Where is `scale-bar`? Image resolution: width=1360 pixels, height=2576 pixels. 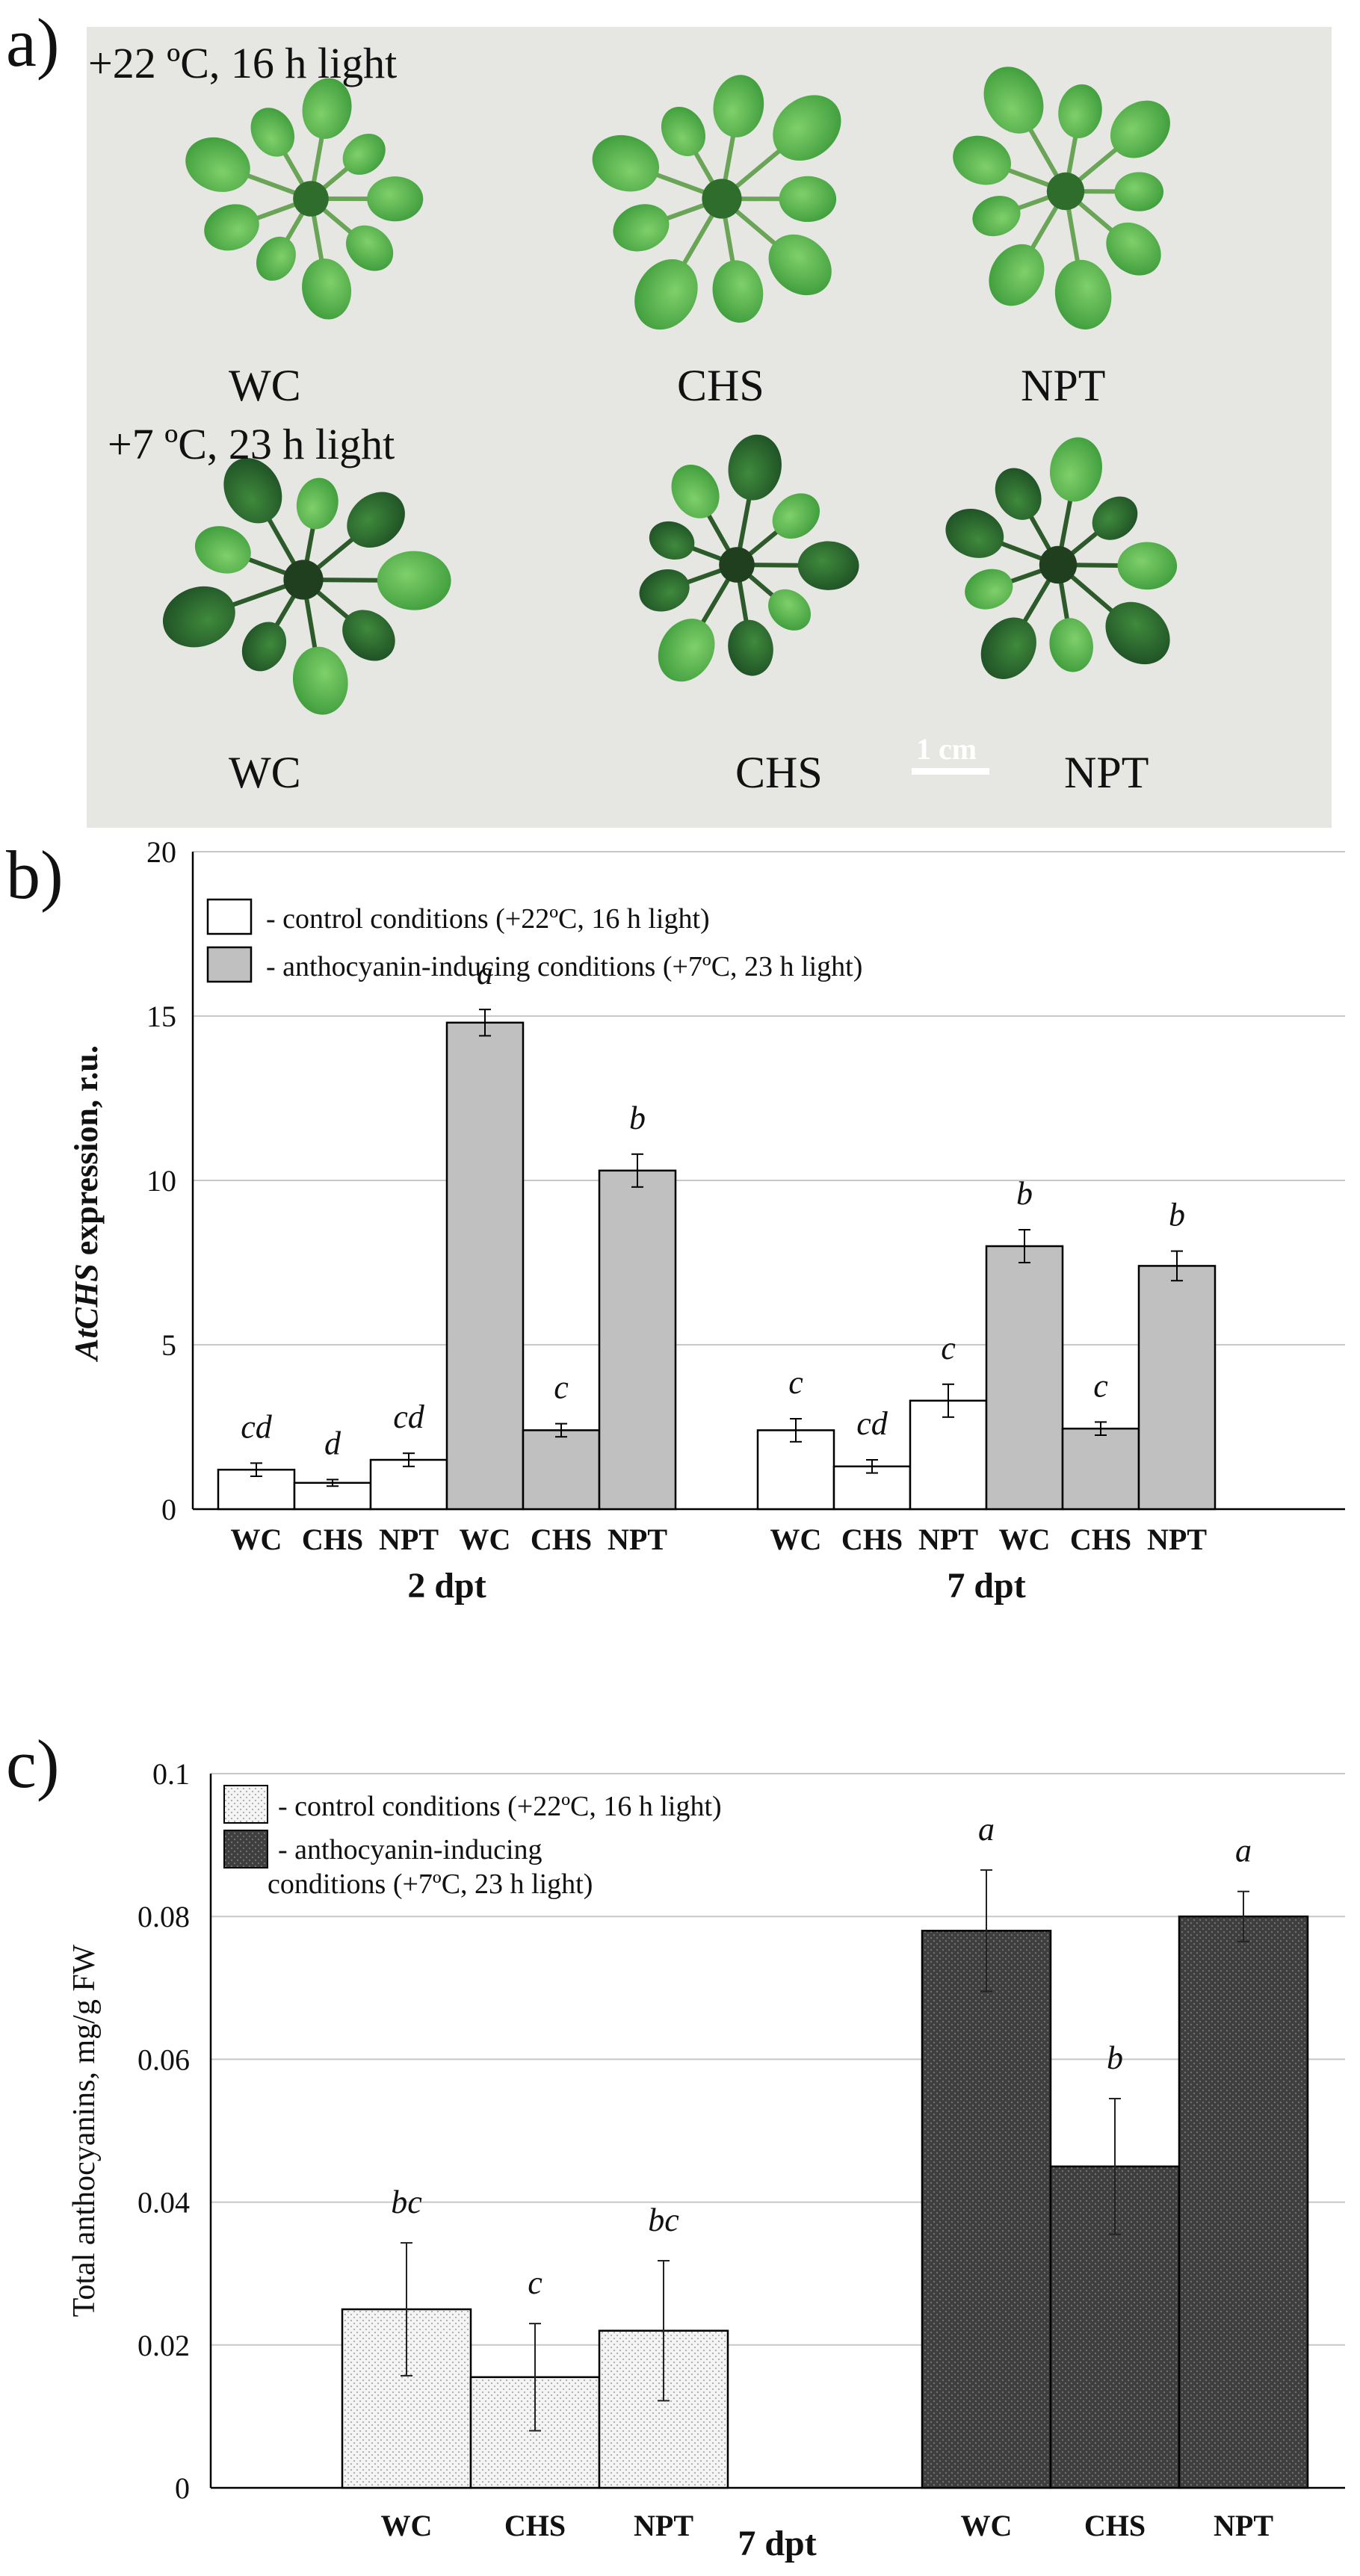
scale-bar is located at coordinates (950, 771).